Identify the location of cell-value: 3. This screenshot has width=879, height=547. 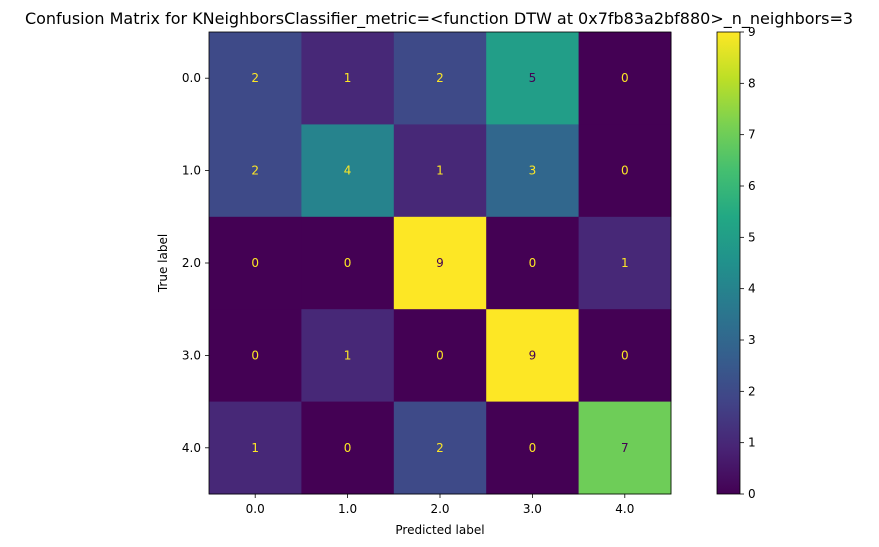
(533, 171).